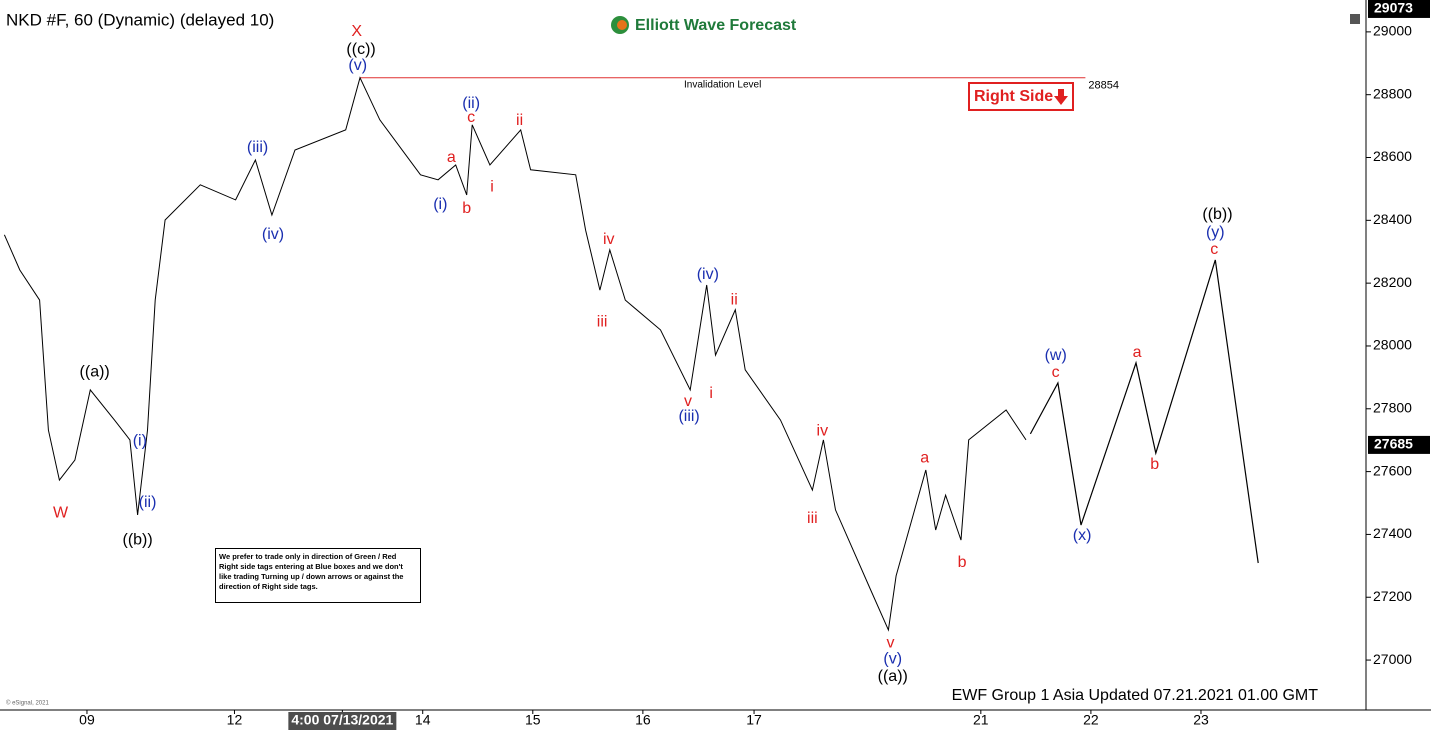 The height and width of the screenshot is (734, 1431). Describe the element at coordinates (1103, 86) in the screenshot. I see `invalidation-value: 28854` at that location.